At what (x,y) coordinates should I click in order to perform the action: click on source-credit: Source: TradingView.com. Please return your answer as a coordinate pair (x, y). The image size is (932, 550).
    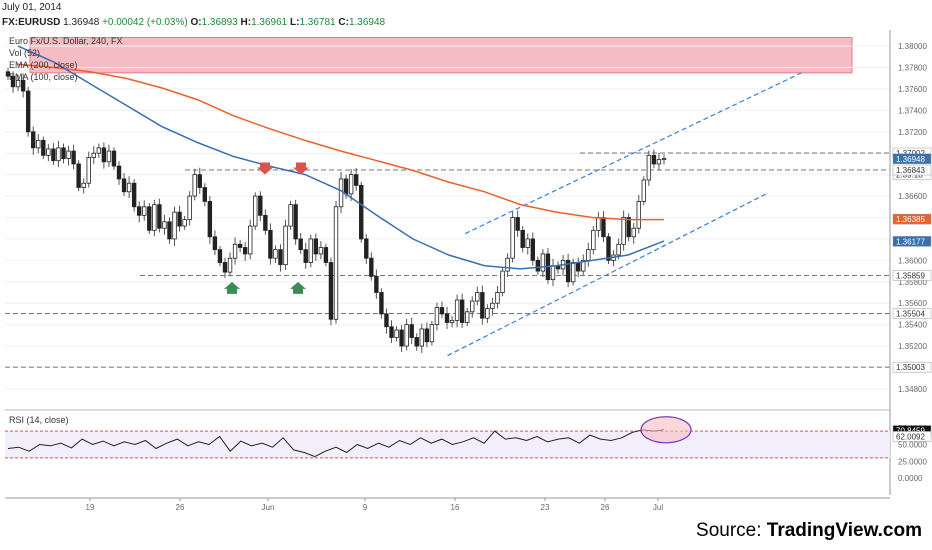
    Looking at the image, I should click on (809, 531).